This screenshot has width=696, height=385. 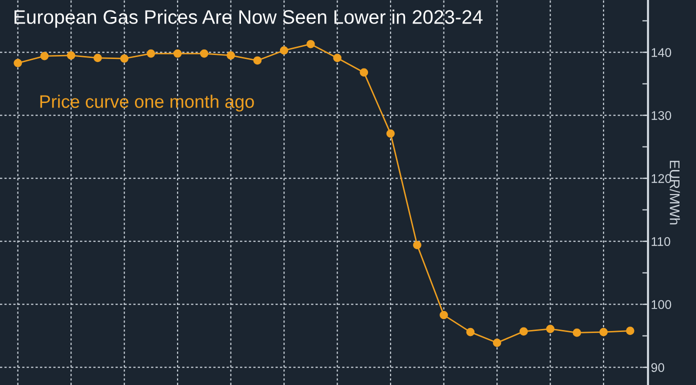 I want to click on y-tick-label: 100, so click(x=662, y=304).